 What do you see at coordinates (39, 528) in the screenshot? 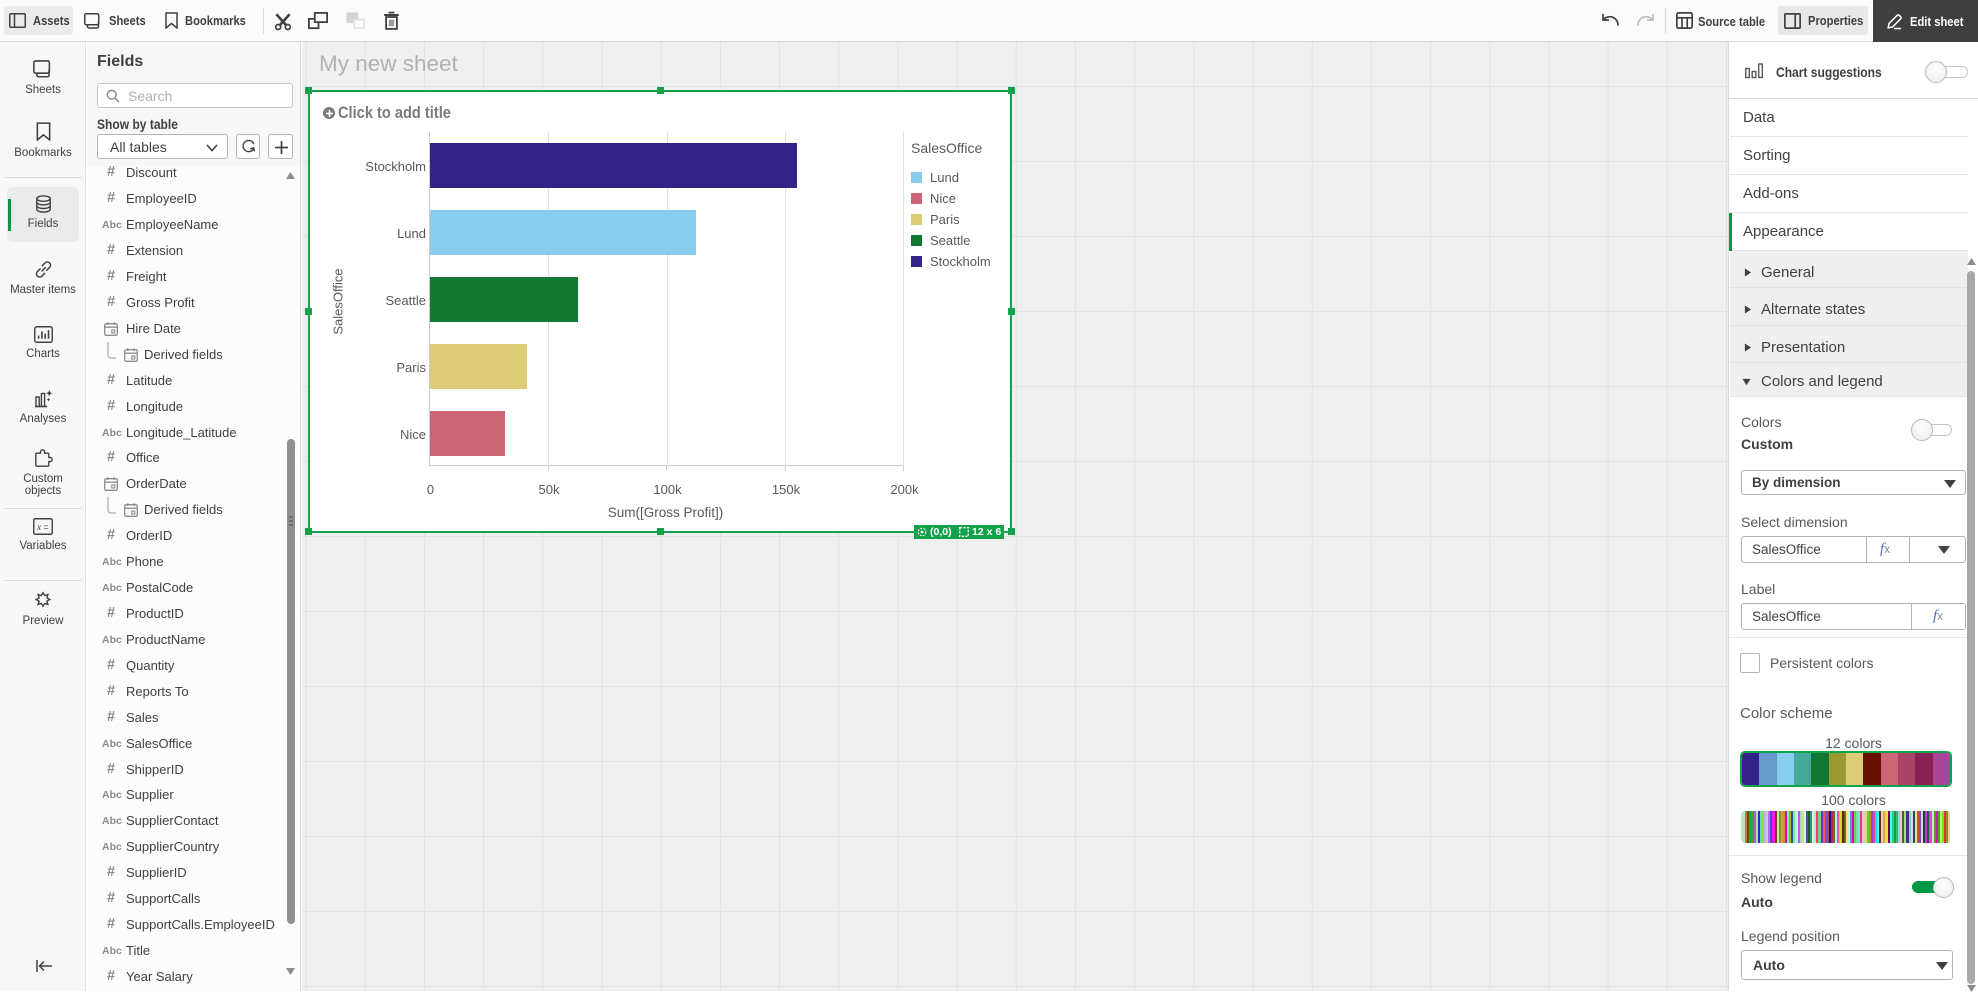
I see `svg-text: x` at bounding box center [39, 528].